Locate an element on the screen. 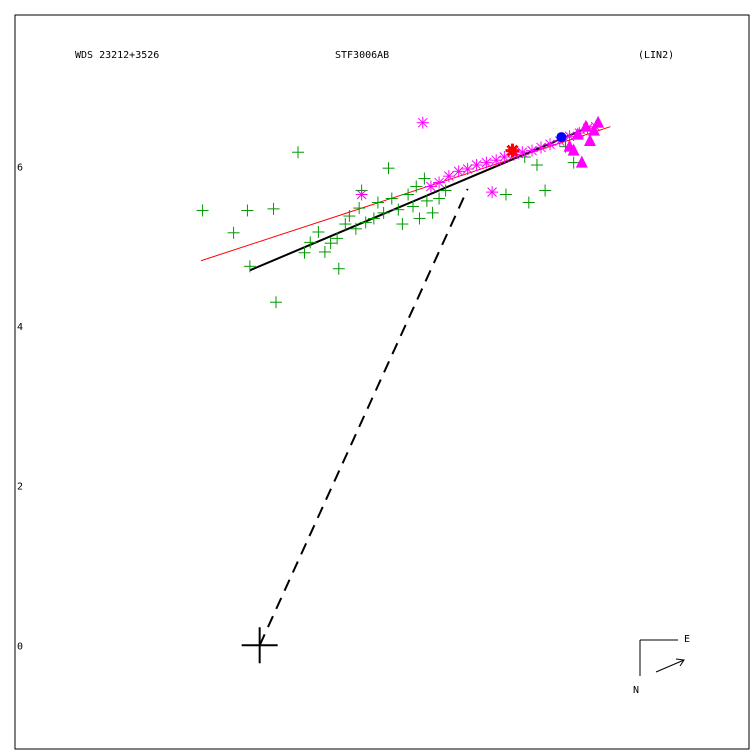 Image resolution: width=750 pixels, height=754 pixels. ephemeris-star-marker is located at coordinates (512, 150).